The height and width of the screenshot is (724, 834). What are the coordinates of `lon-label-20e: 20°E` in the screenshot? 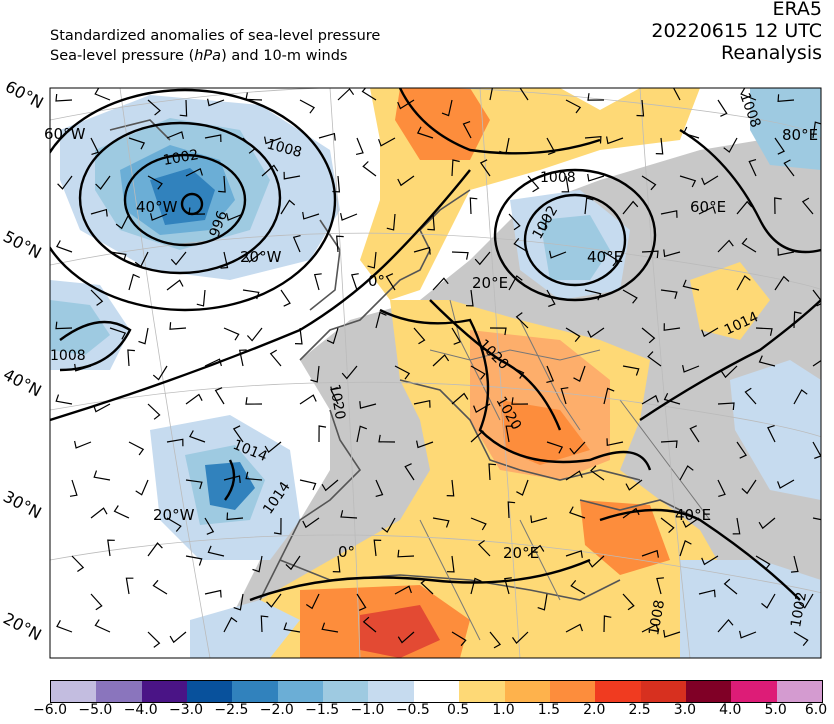 It's located at (490, 283).